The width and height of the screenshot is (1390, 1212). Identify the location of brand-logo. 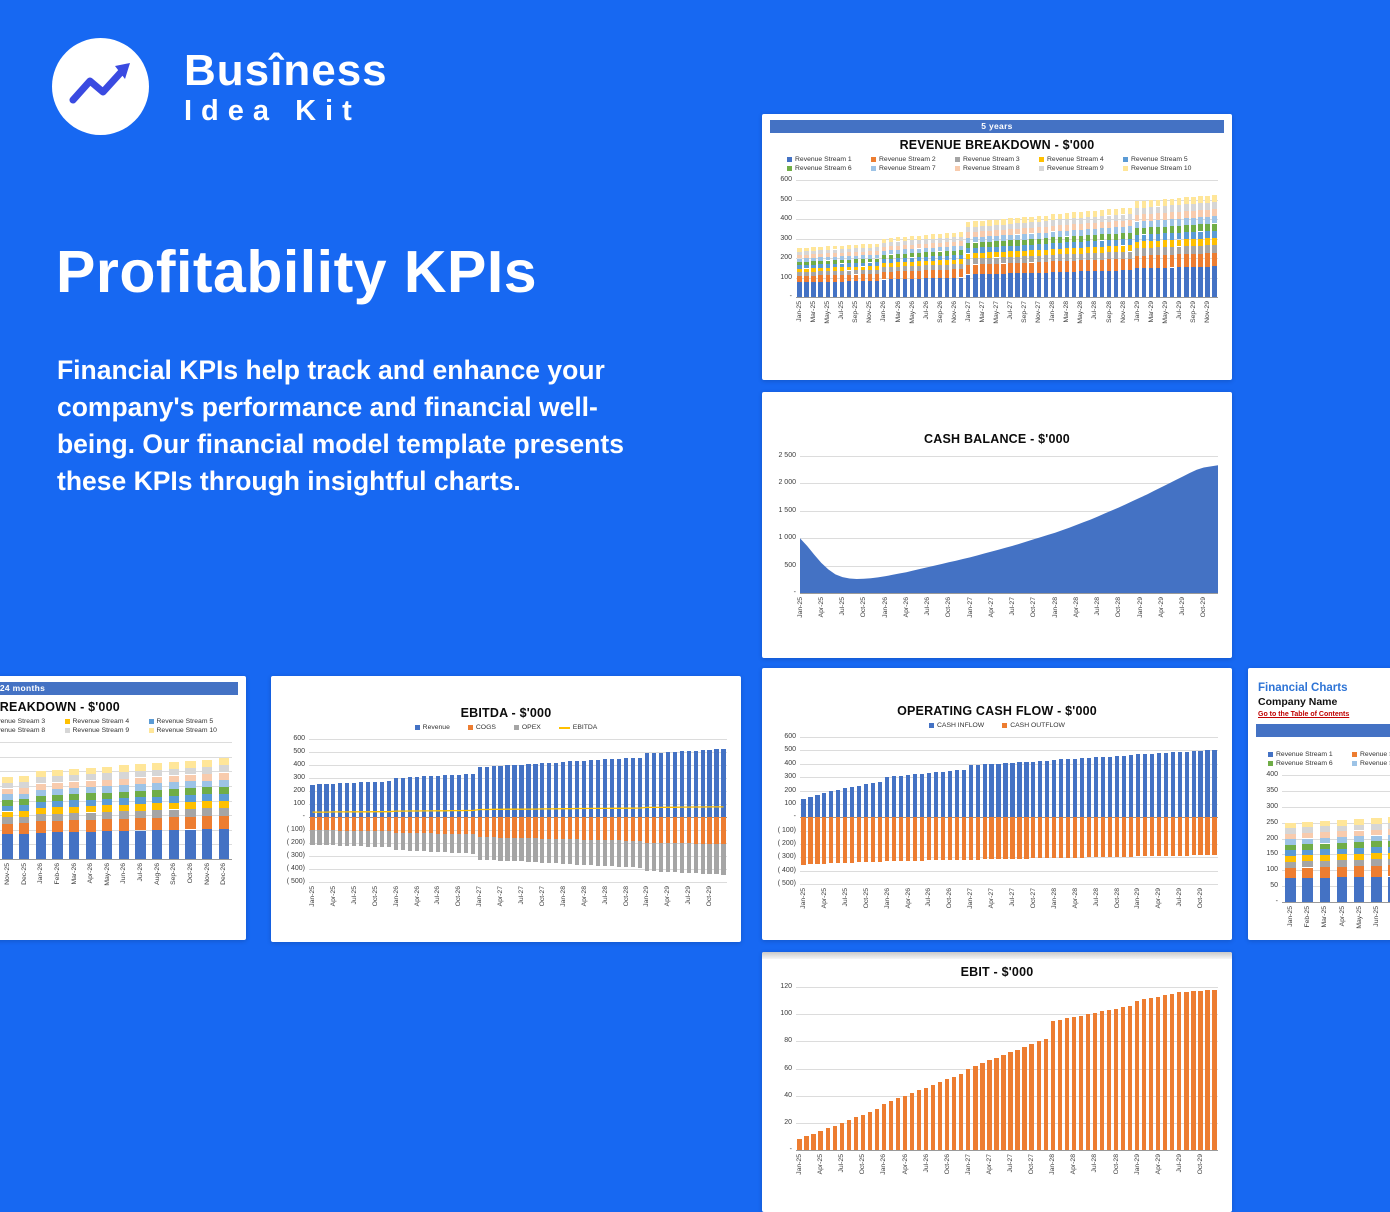
(100, 86).